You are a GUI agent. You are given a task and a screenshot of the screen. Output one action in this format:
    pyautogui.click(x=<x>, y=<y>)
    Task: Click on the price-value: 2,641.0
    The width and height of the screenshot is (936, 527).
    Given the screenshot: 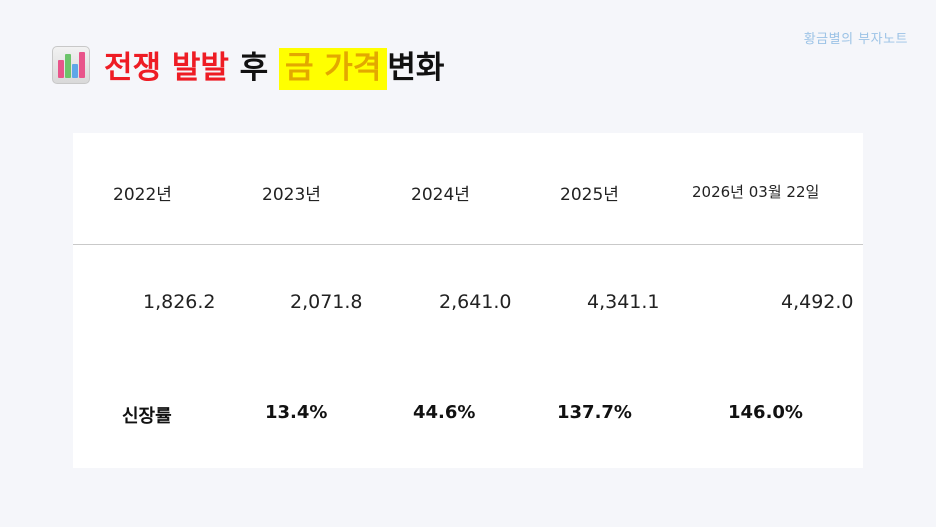 What is the action you would take?
    pyautogui.click(x=475, y=302)
    